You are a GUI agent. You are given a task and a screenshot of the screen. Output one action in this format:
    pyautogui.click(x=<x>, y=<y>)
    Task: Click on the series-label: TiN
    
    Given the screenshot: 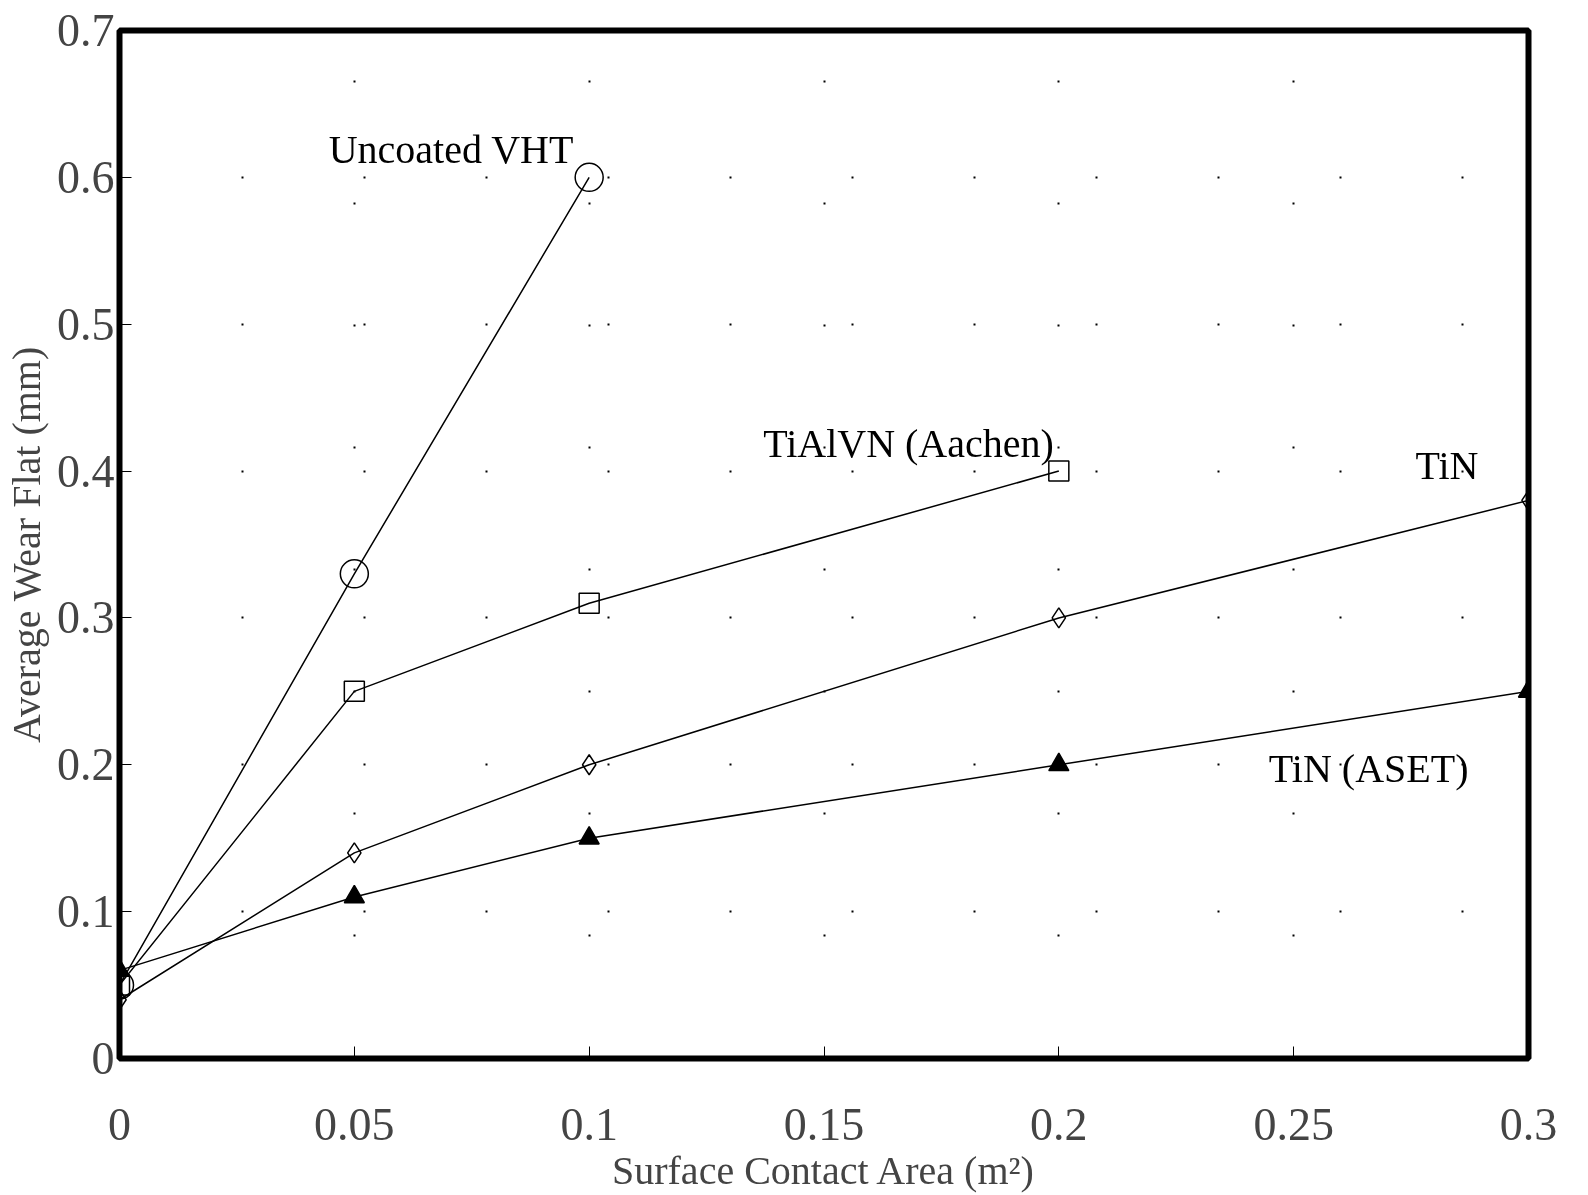 What is the action you would take?
    pyautogui.click(x=1447, y=466)
    